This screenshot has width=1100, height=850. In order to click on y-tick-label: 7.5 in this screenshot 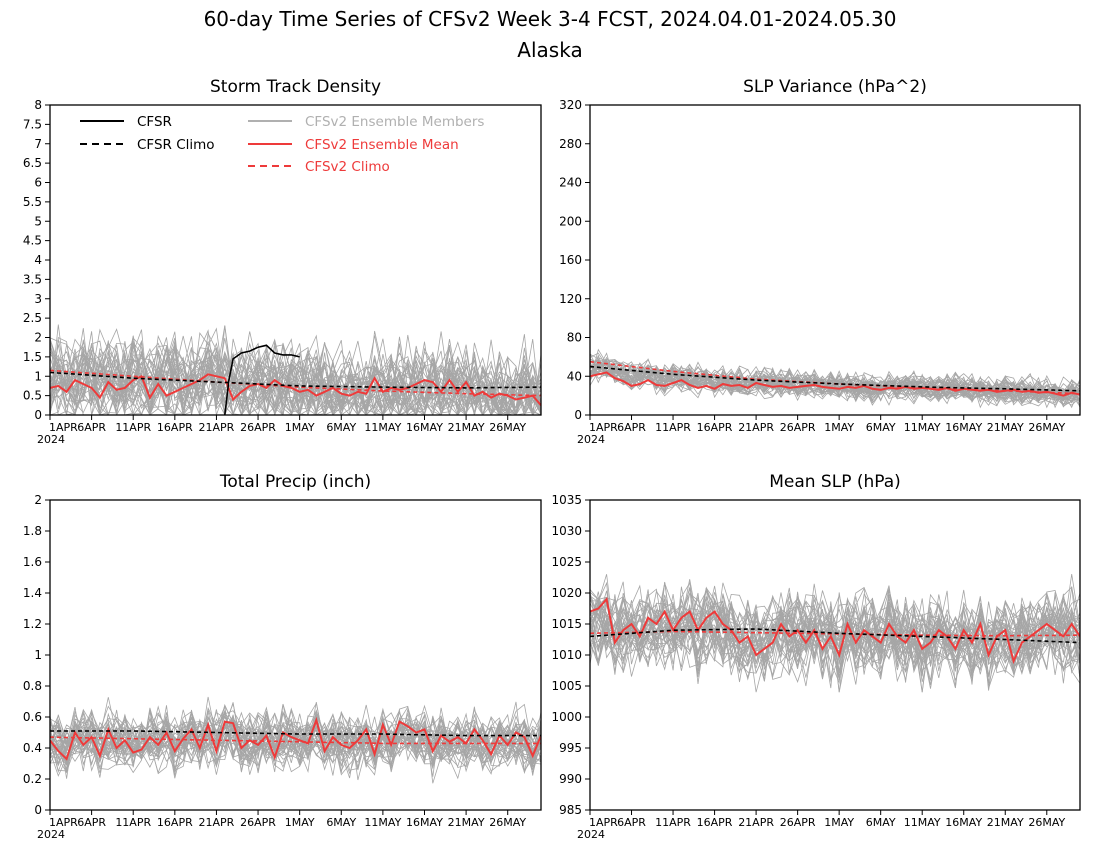, I will do `click(32, 124)`.